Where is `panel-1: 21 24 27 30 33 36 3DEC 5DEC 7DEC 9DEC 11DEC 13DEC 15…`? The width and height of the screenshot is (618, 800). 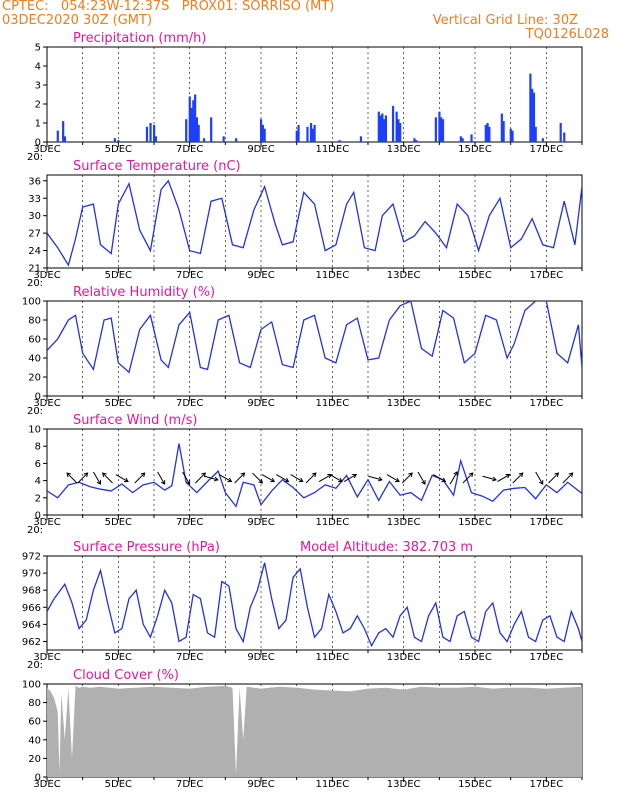
panel-1: 21 24 27 30 33 36 3DEC 5DEC 7DEC 9DEC 11DEC 13DEC 15… is located at coordinates (305, 224).